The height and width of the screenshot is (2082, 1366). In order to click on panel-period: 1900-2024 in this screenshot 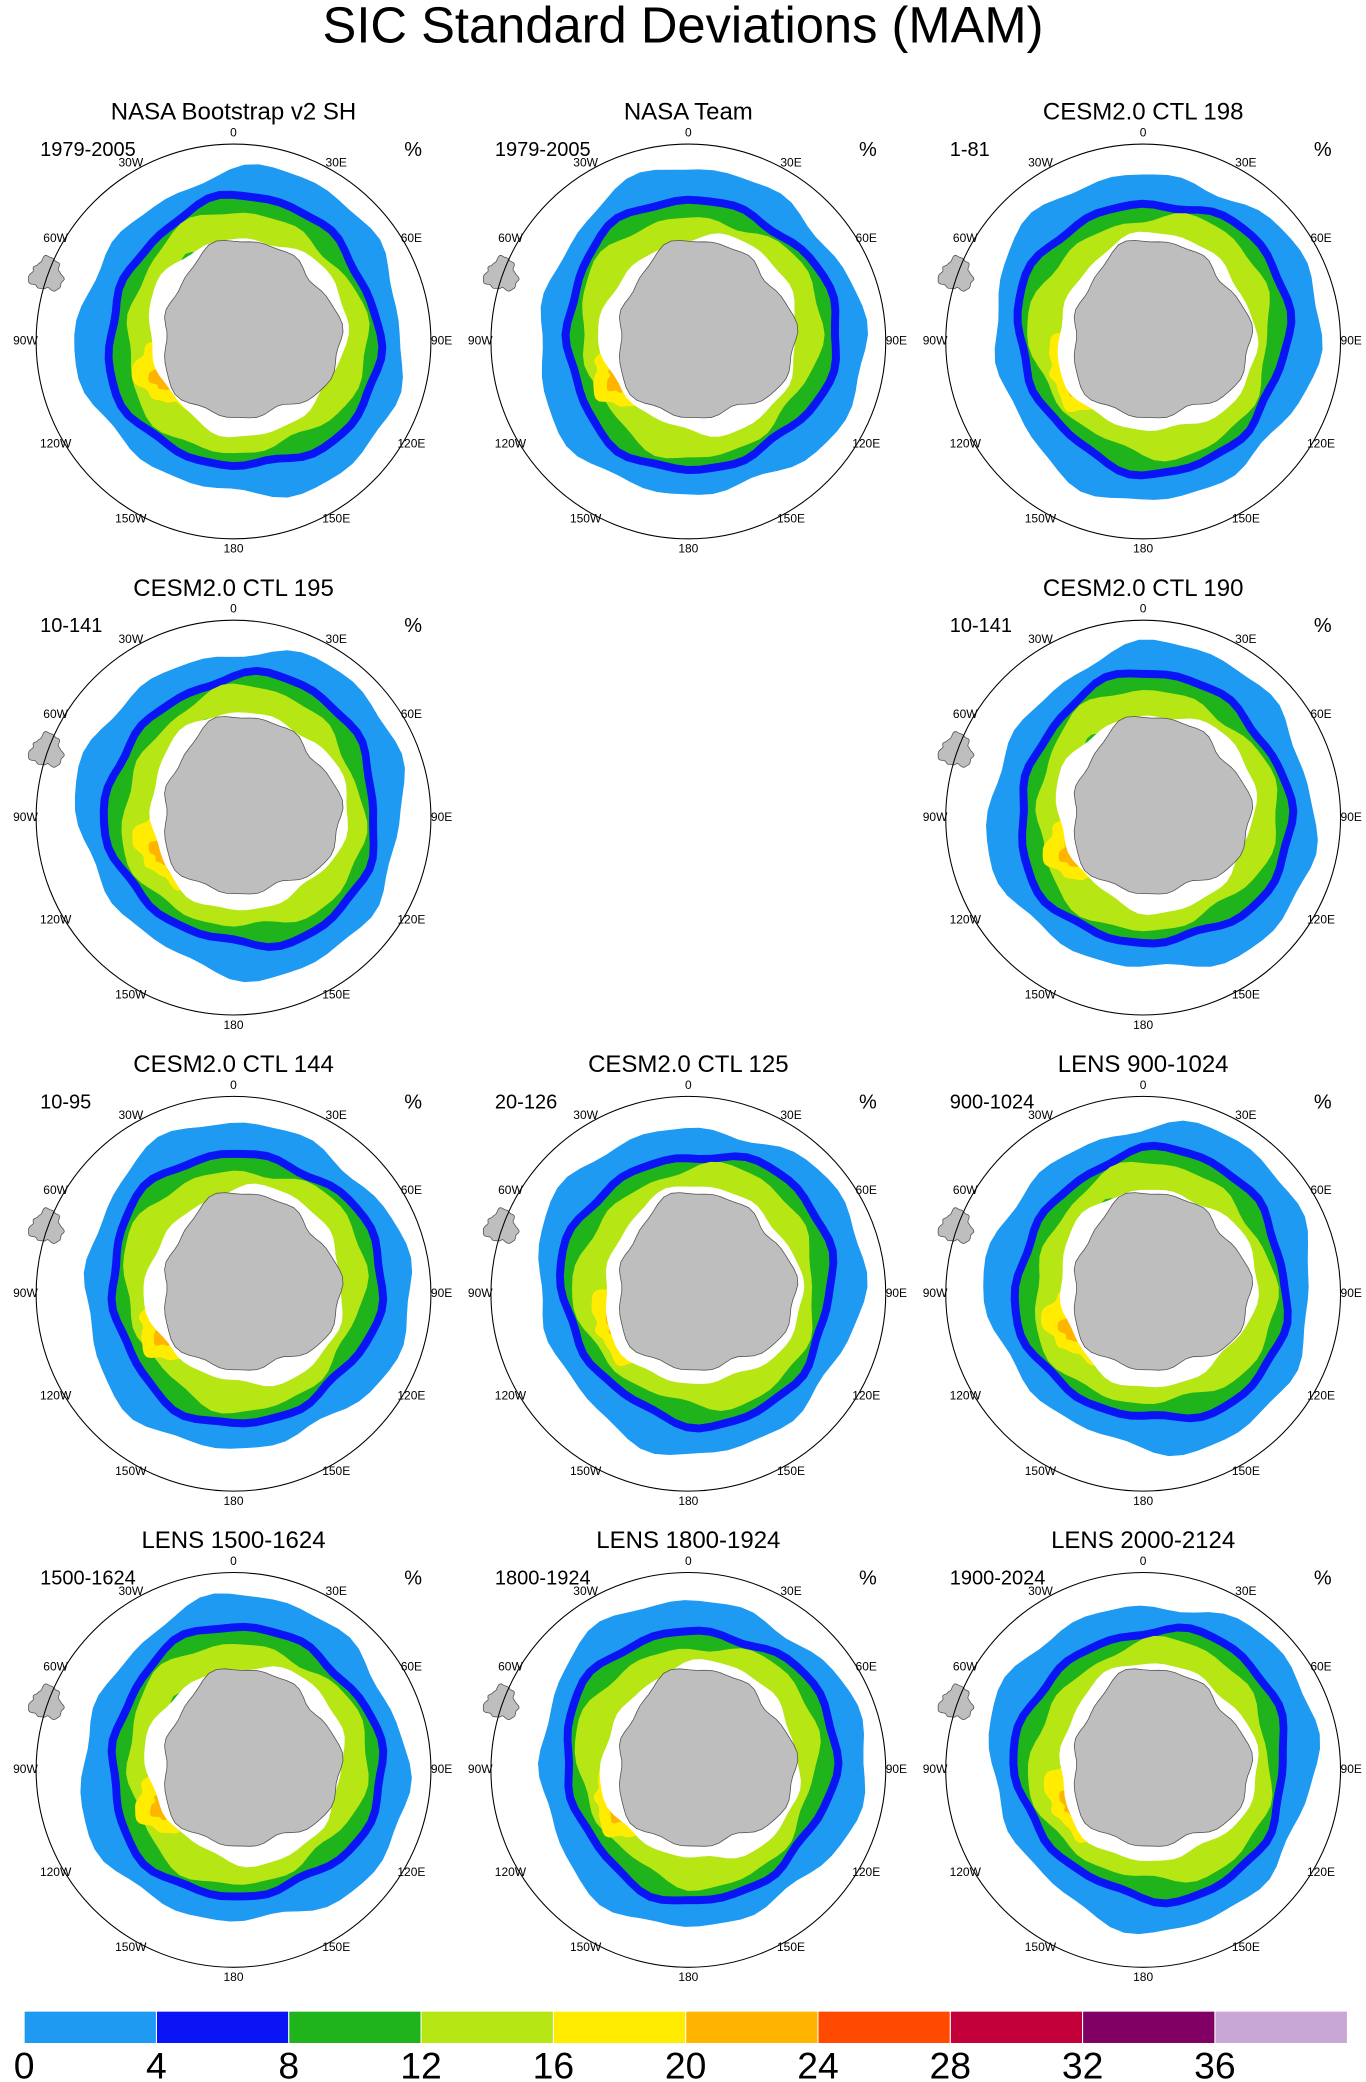, I will do `click(998, 1578)`.